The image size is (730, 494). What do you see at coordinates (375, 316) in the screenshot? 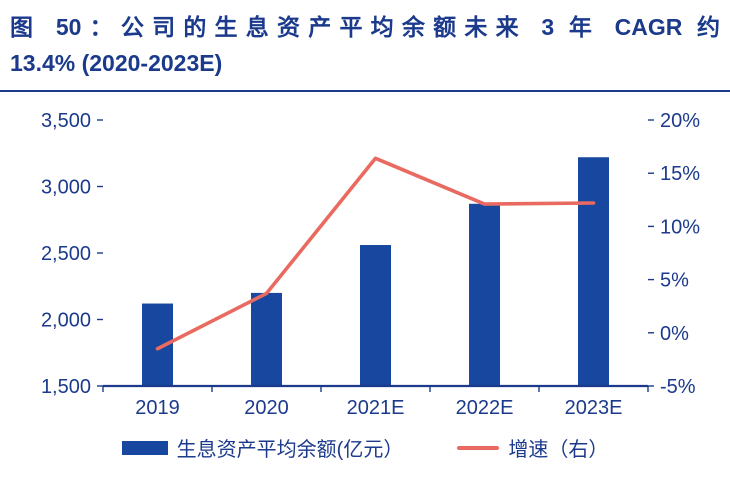
I see `bar-2021E` at bounding box center [375, 316].